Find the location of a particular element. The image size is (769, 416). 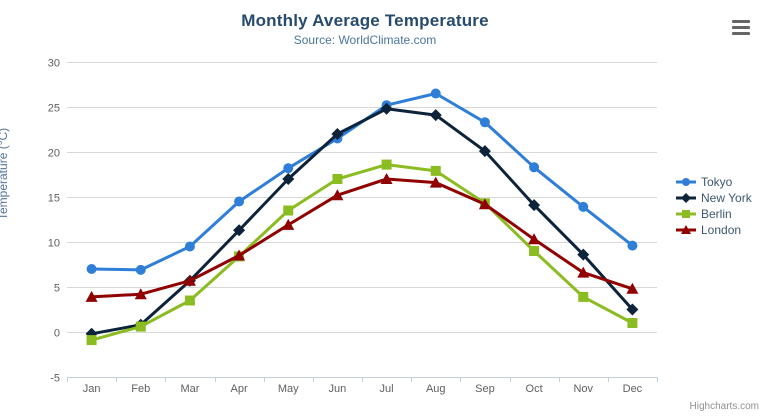

data-point-berlin-nov is located at coordinates (583, 296).